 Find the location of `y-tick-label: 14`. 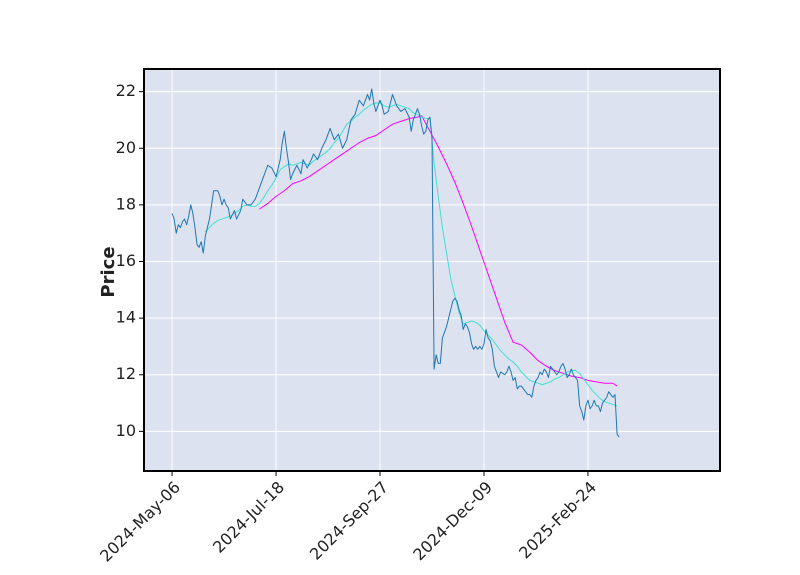

y-tick-label: 14 is located at coordinates (126, 317).